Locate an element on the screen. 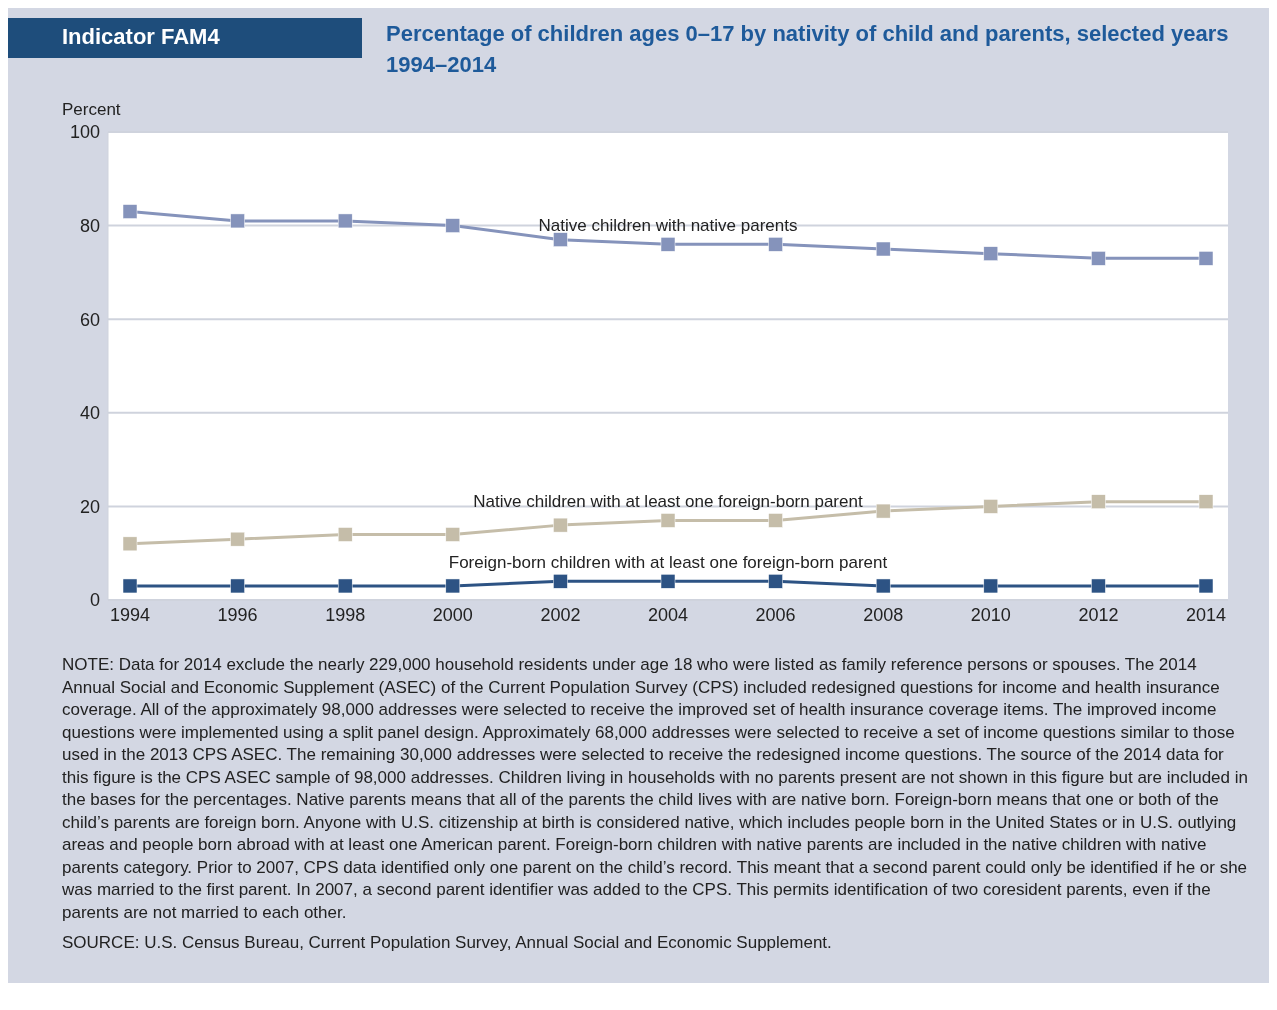 This screenshot has height=1010, width=1277. series-label: Native children with native parents is located at coordinates (668, 226).